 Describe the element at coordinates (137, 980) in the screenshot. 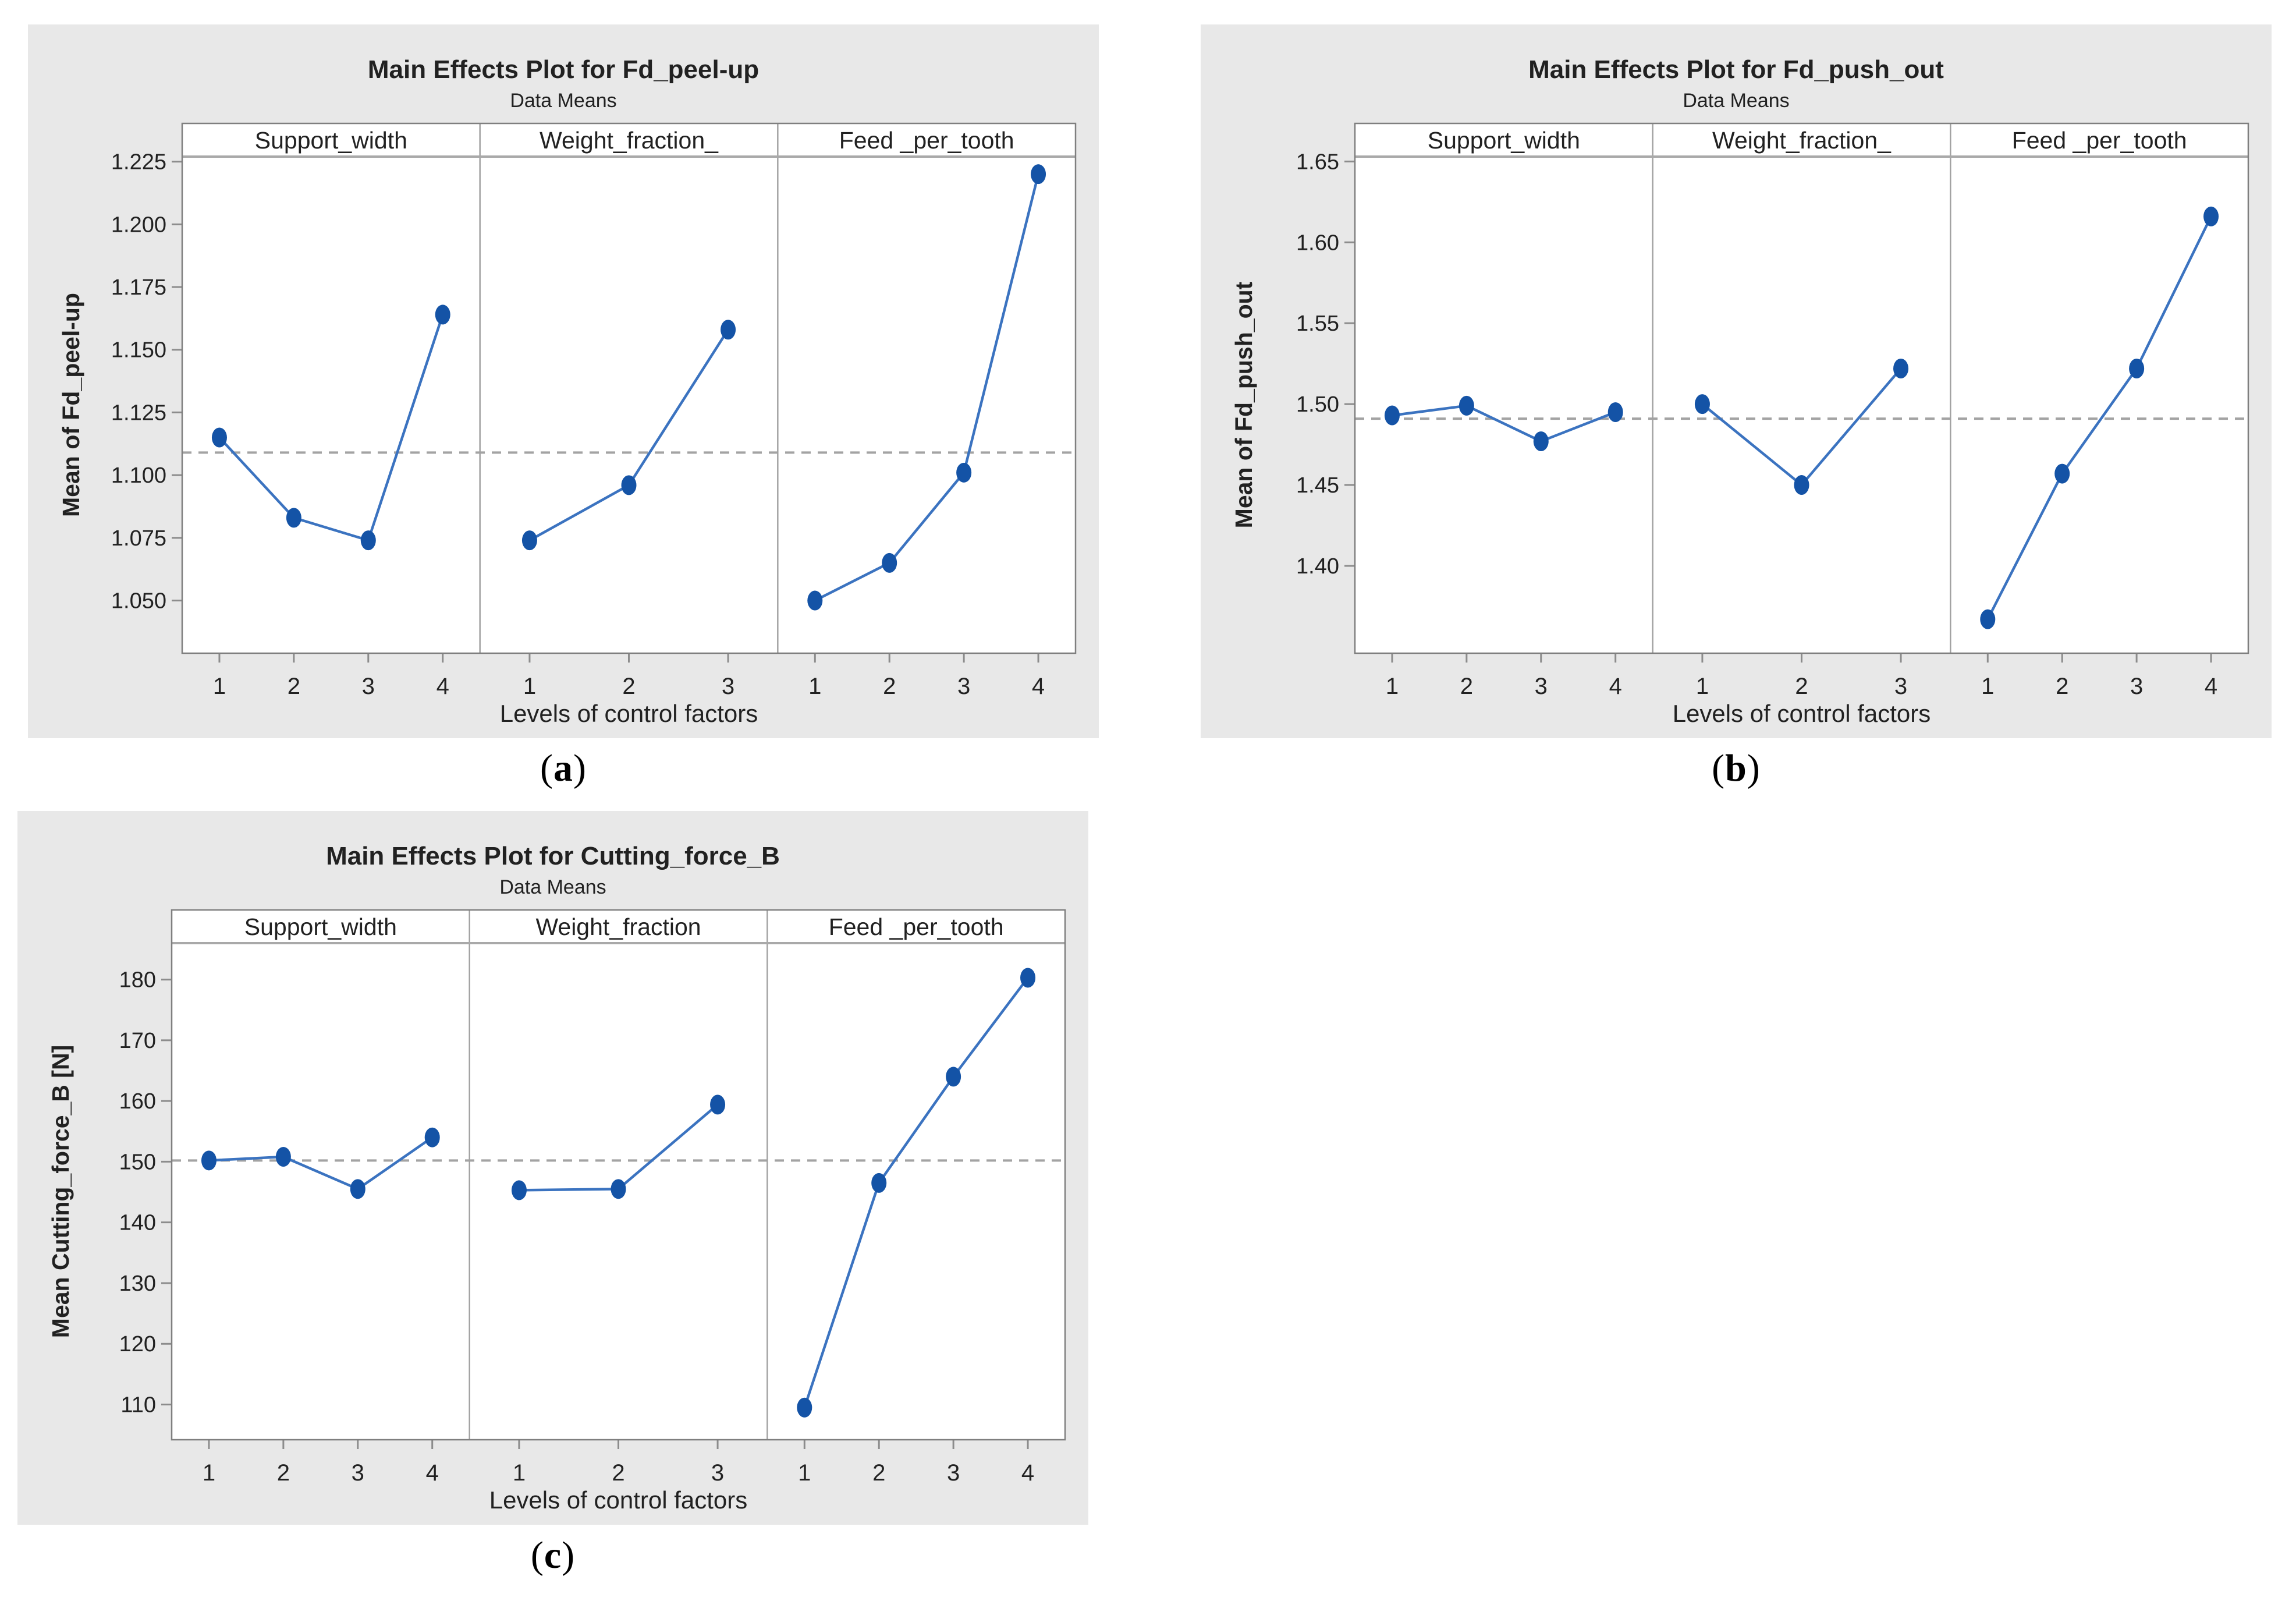

I see `y-tick-label: 180` at that location.